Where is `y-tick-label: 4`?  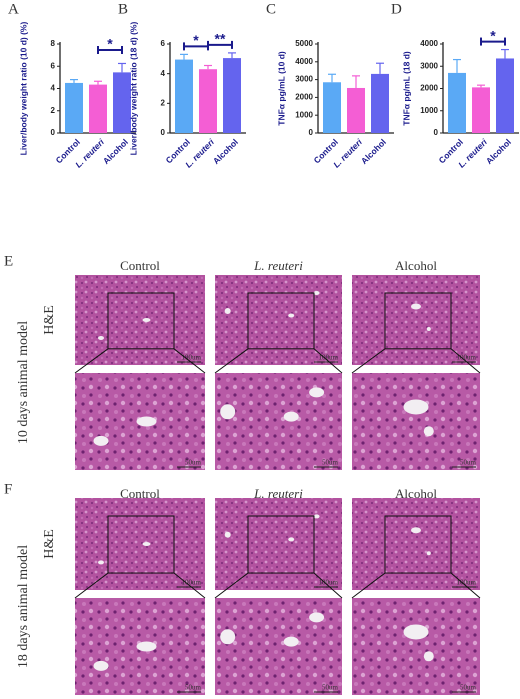
y-tick-label: 4 is located at coordinates (163, 73).